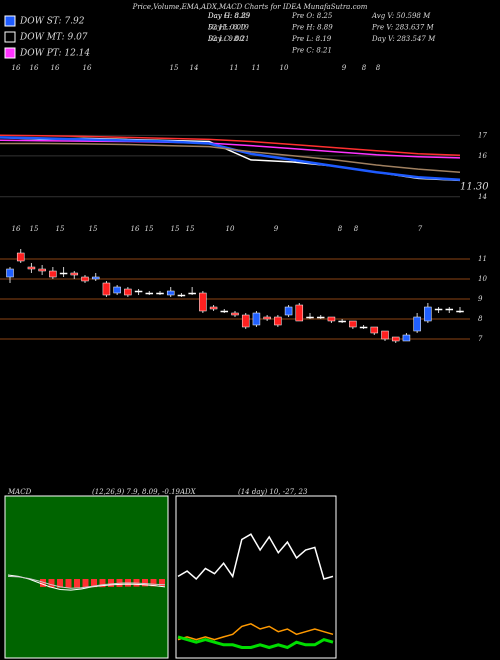  I want to click on stat: Day H: 8.89, so click(229, 16).